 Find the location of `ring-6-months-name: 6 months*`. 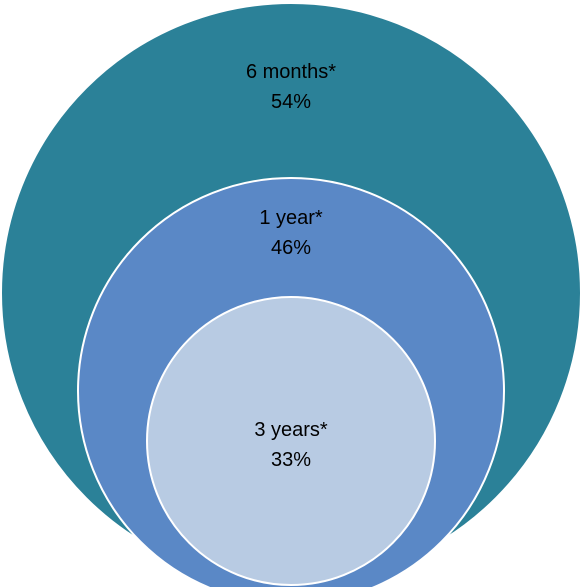

ring-6-months-name: 6 months* is located at coordinates (291, 72).